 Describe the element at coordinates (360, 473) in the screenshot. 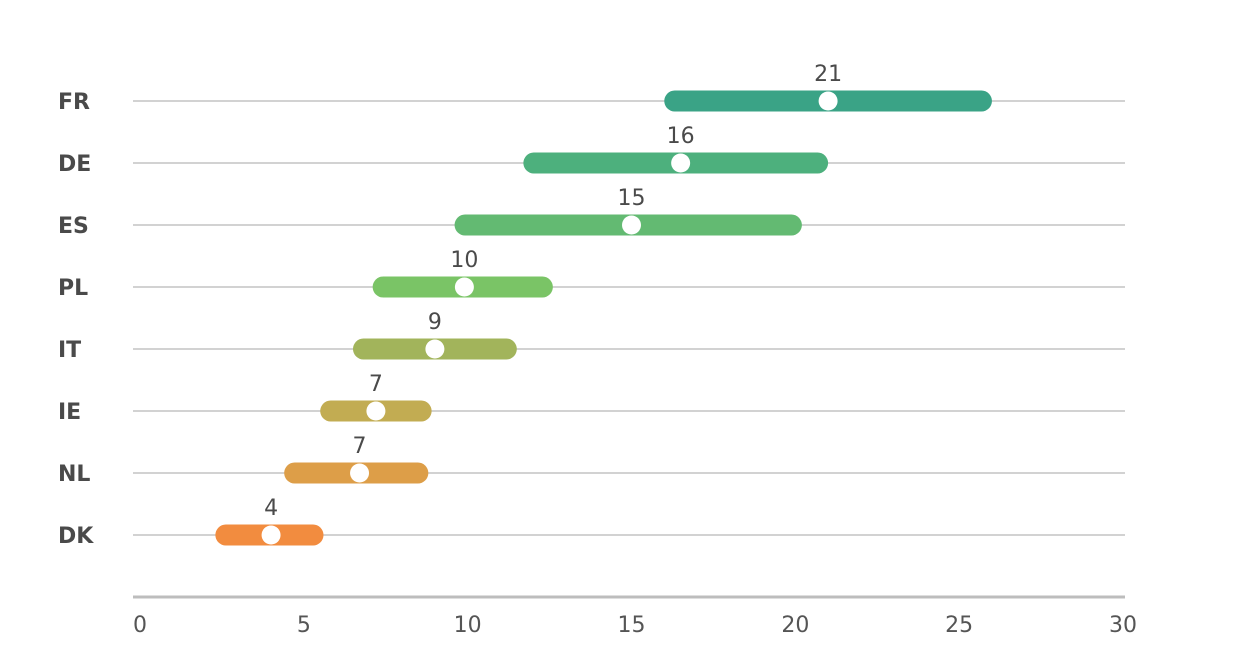

I see `point-marker-nl` at that location.